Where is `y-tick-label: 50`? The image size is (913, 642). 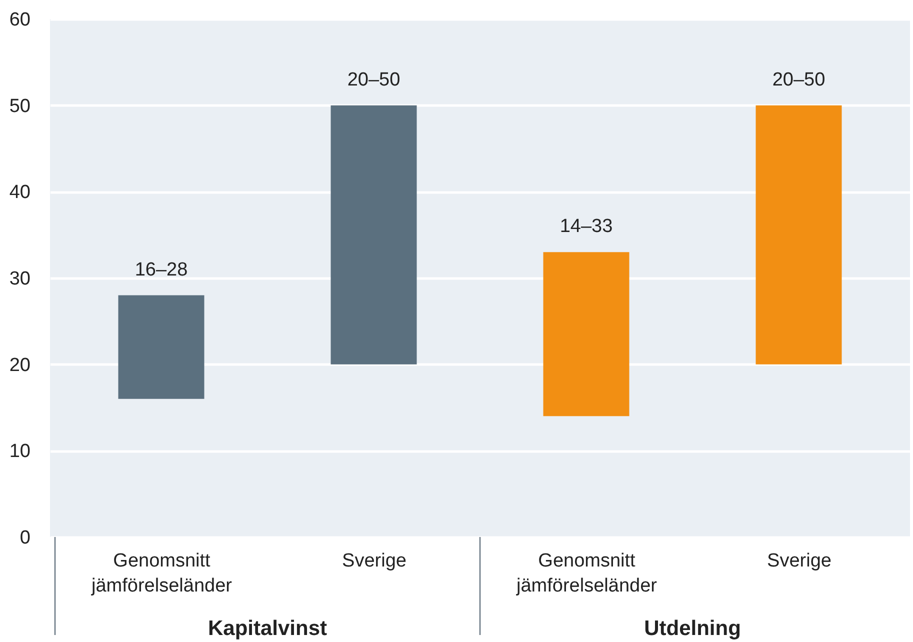 y-tick-label: 50 is located at coordinates (19, 106).